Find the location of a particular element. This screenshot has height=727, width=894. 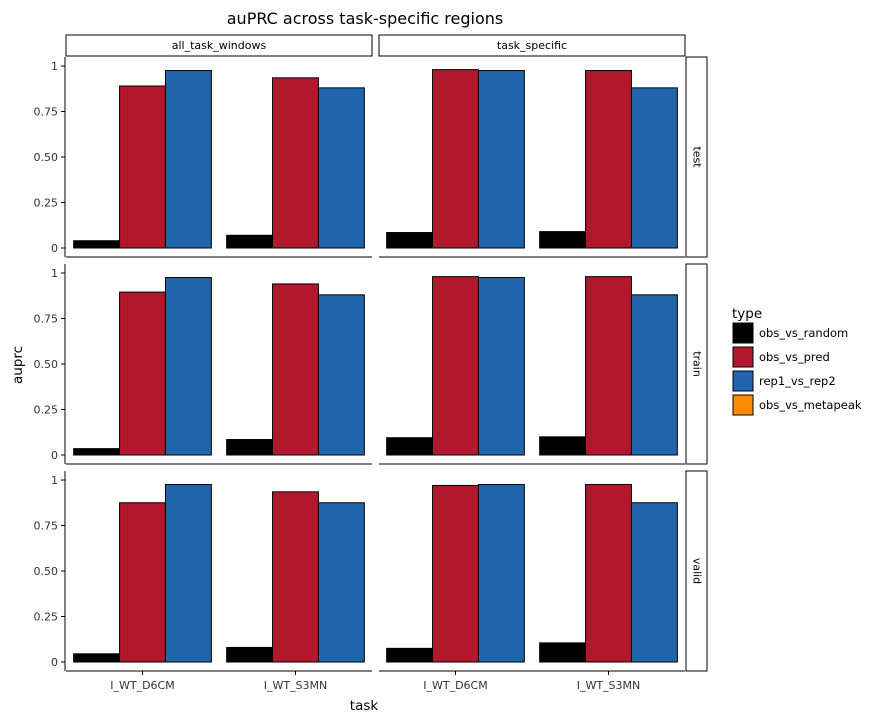

y-axis-title: auprc is located at coordinates (18, 365).